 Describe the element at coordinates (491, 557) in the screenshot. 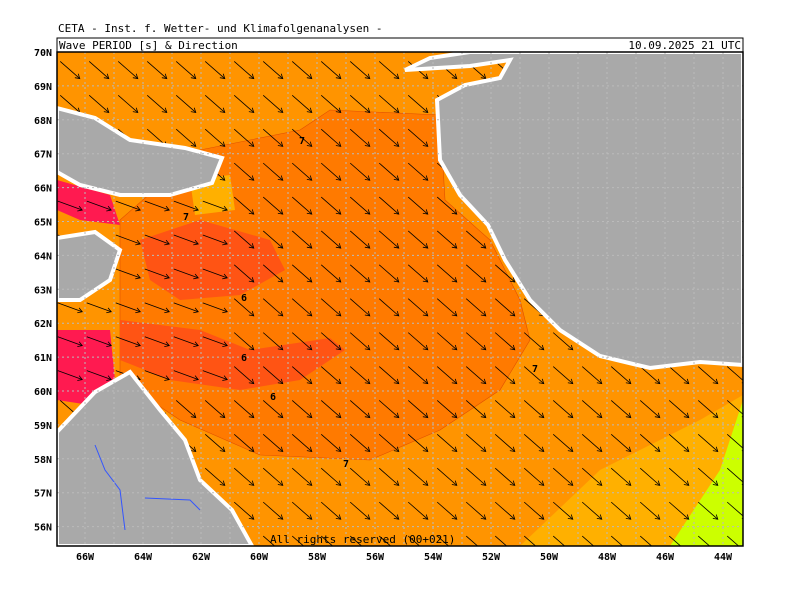

I see `longitude-label: 52W` at that location.